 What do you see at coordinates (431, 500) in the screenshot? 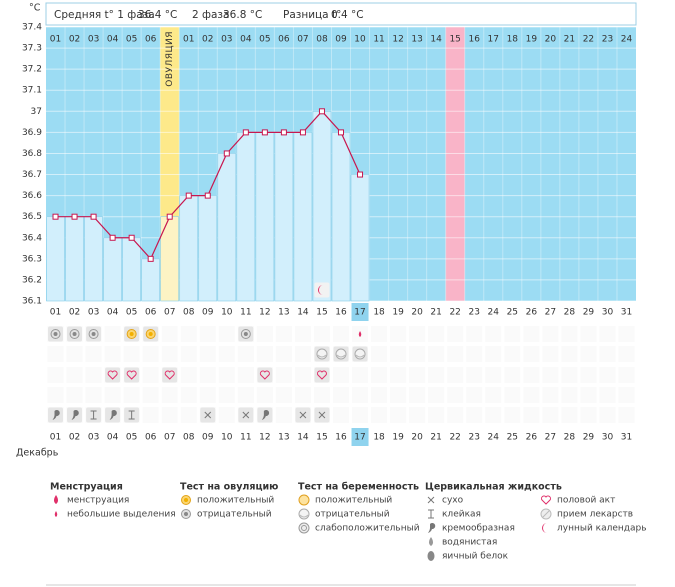
I see `legend-icon` at bounding box center [431, 500].